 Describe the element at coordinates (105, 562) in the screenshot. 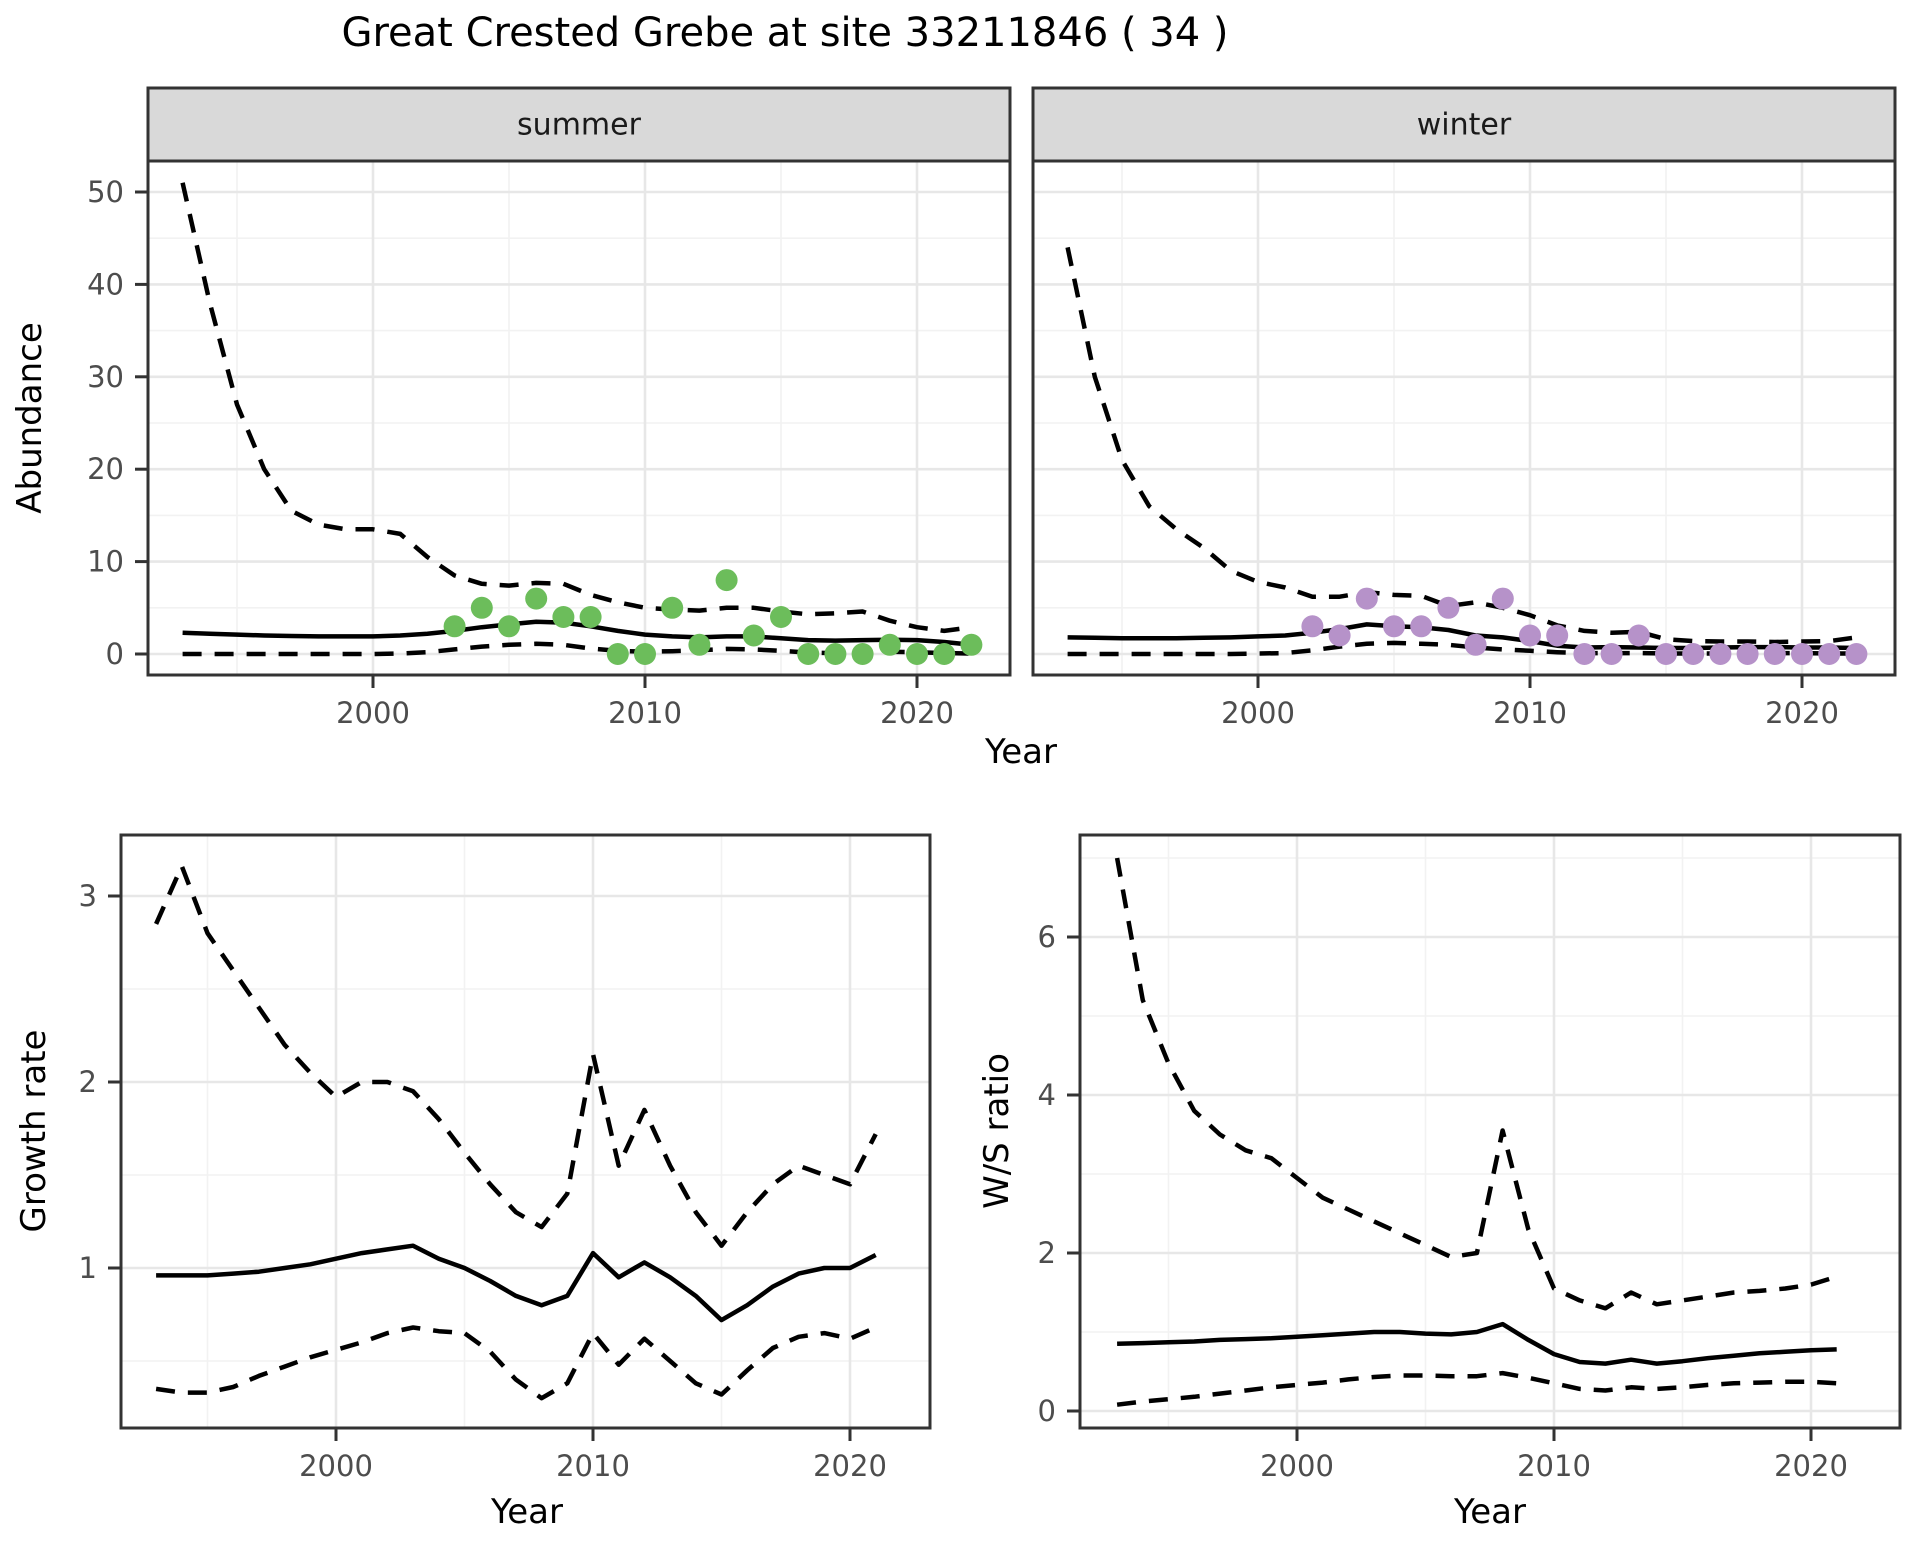

I see `y-tick-label: 10` at that location.